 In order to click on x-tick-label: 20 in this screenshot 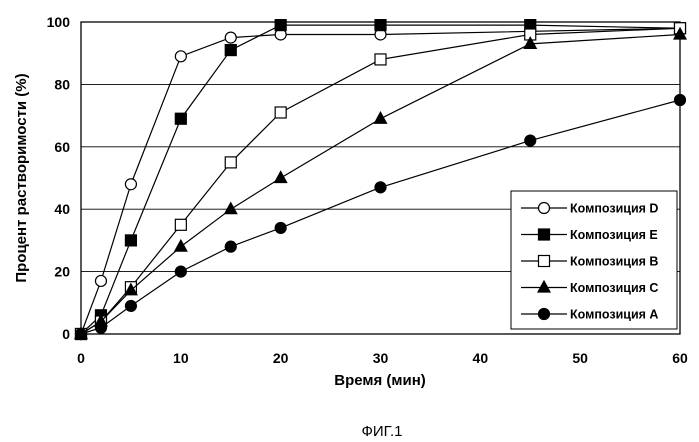, I will do `click(281, 358)`.